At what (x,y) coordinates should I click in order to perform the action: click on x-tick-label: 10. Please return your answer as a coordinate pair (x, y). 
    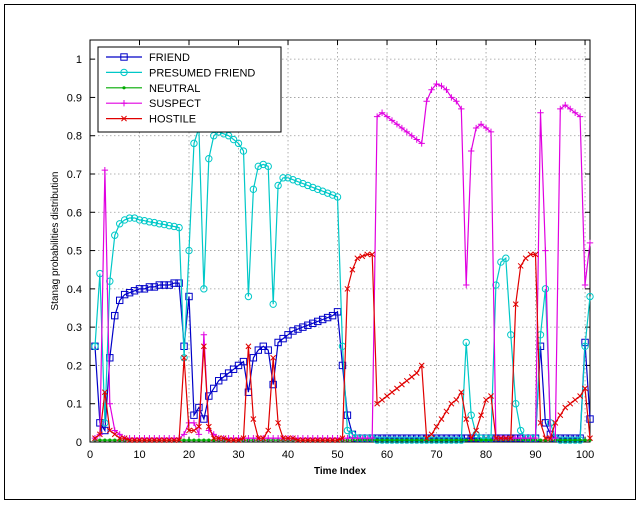
    Looking at the image, I should click on (139, 455).